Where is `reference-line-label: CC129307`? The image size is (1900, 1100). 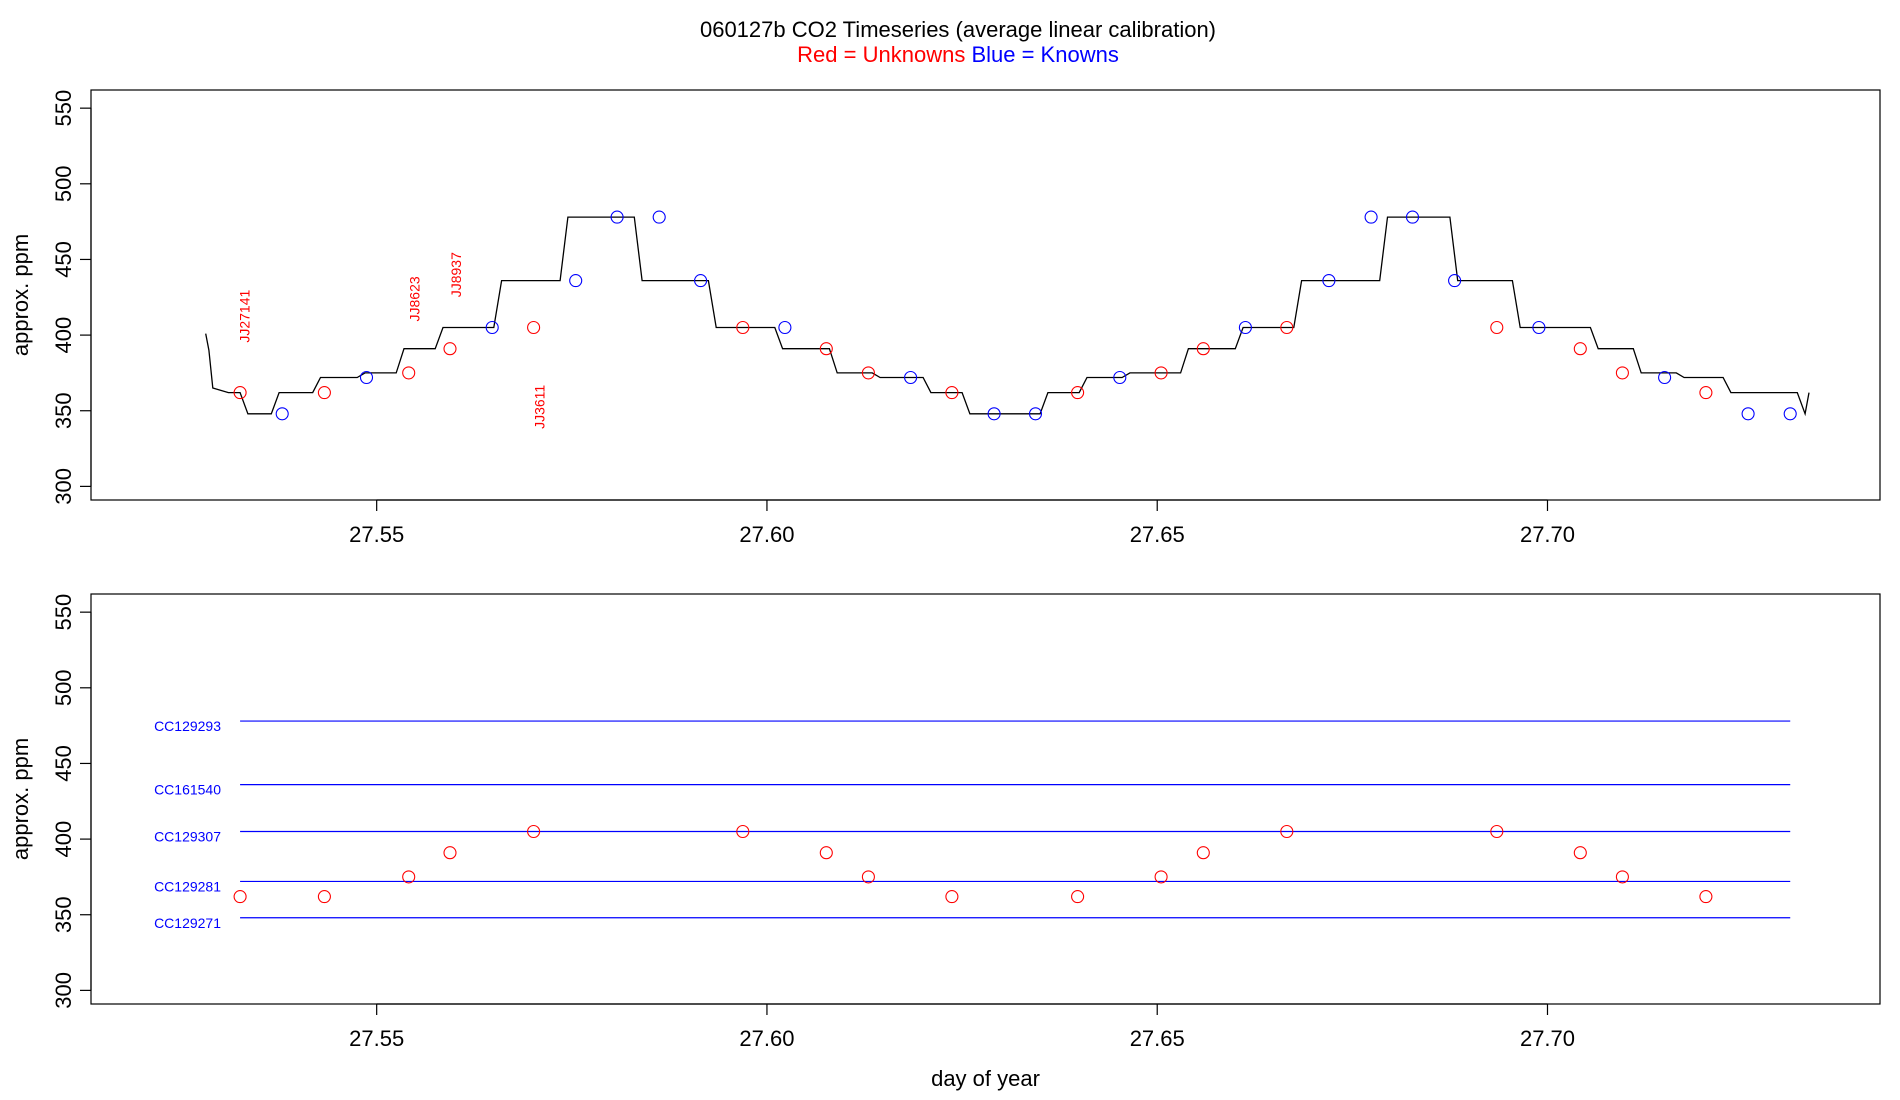
reference-line-label: CC129307 is located at coordinates (187, 837).